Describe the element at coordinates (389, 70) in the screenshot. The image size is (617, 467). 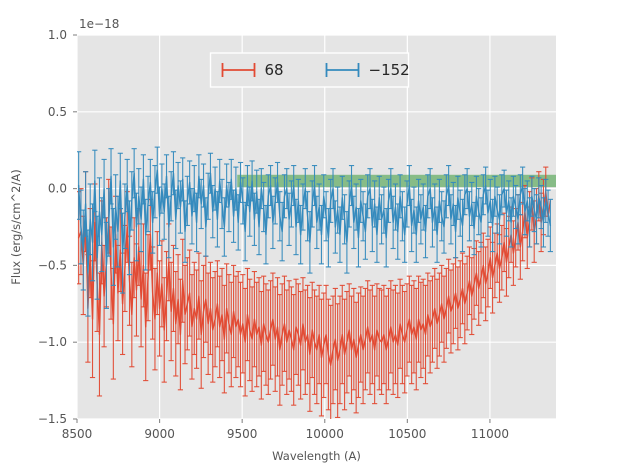
I see `legend-label-1: −152` at that location.